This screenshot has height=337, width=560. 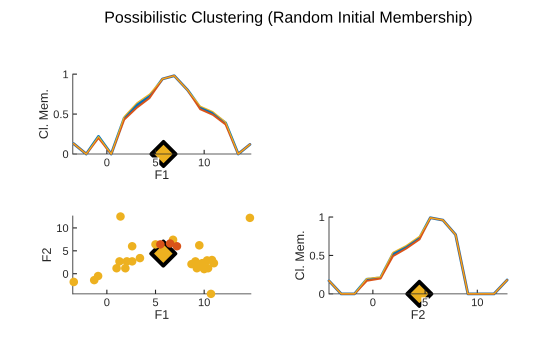 What do you see at coordinates (62, 228) in the screenshot?
I see `y-tick-label: 10` at bounding box center [62, 228].